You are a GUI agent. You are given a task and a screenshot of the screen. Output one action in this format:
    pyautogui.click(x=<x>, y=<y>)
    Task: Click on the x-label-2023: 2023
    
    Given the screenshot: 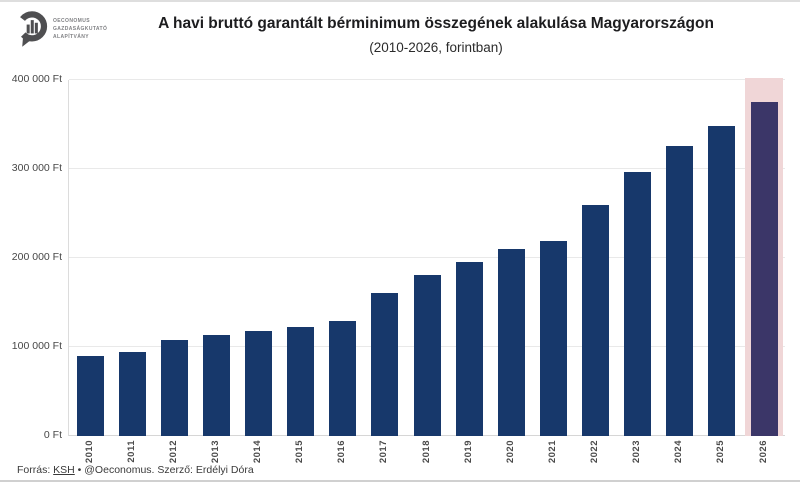 What is the action you would take?
    pyautogui.click(x=637, y=452)
    